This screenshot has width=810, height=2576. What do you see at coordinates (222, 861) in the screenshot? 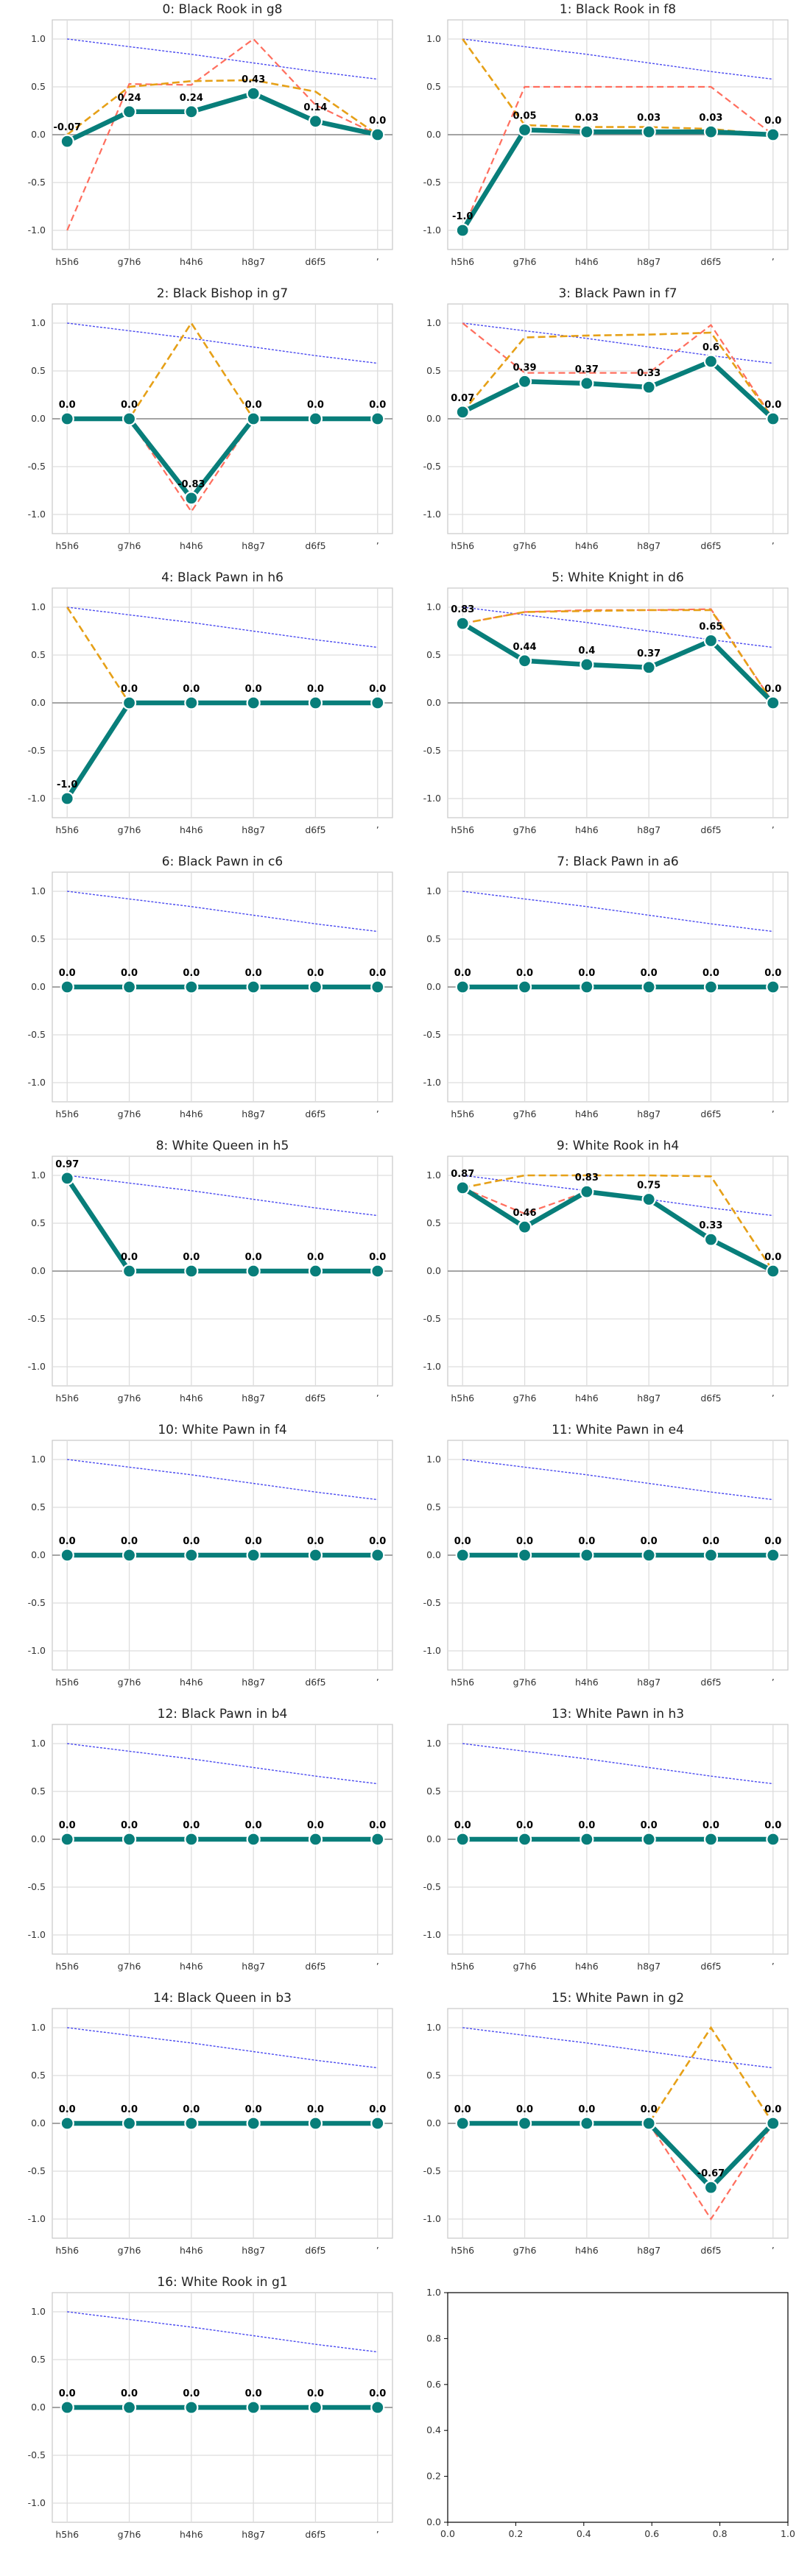
I see `panel-title: 6: Black Pawn in c6` at bounding box center [222, 861].